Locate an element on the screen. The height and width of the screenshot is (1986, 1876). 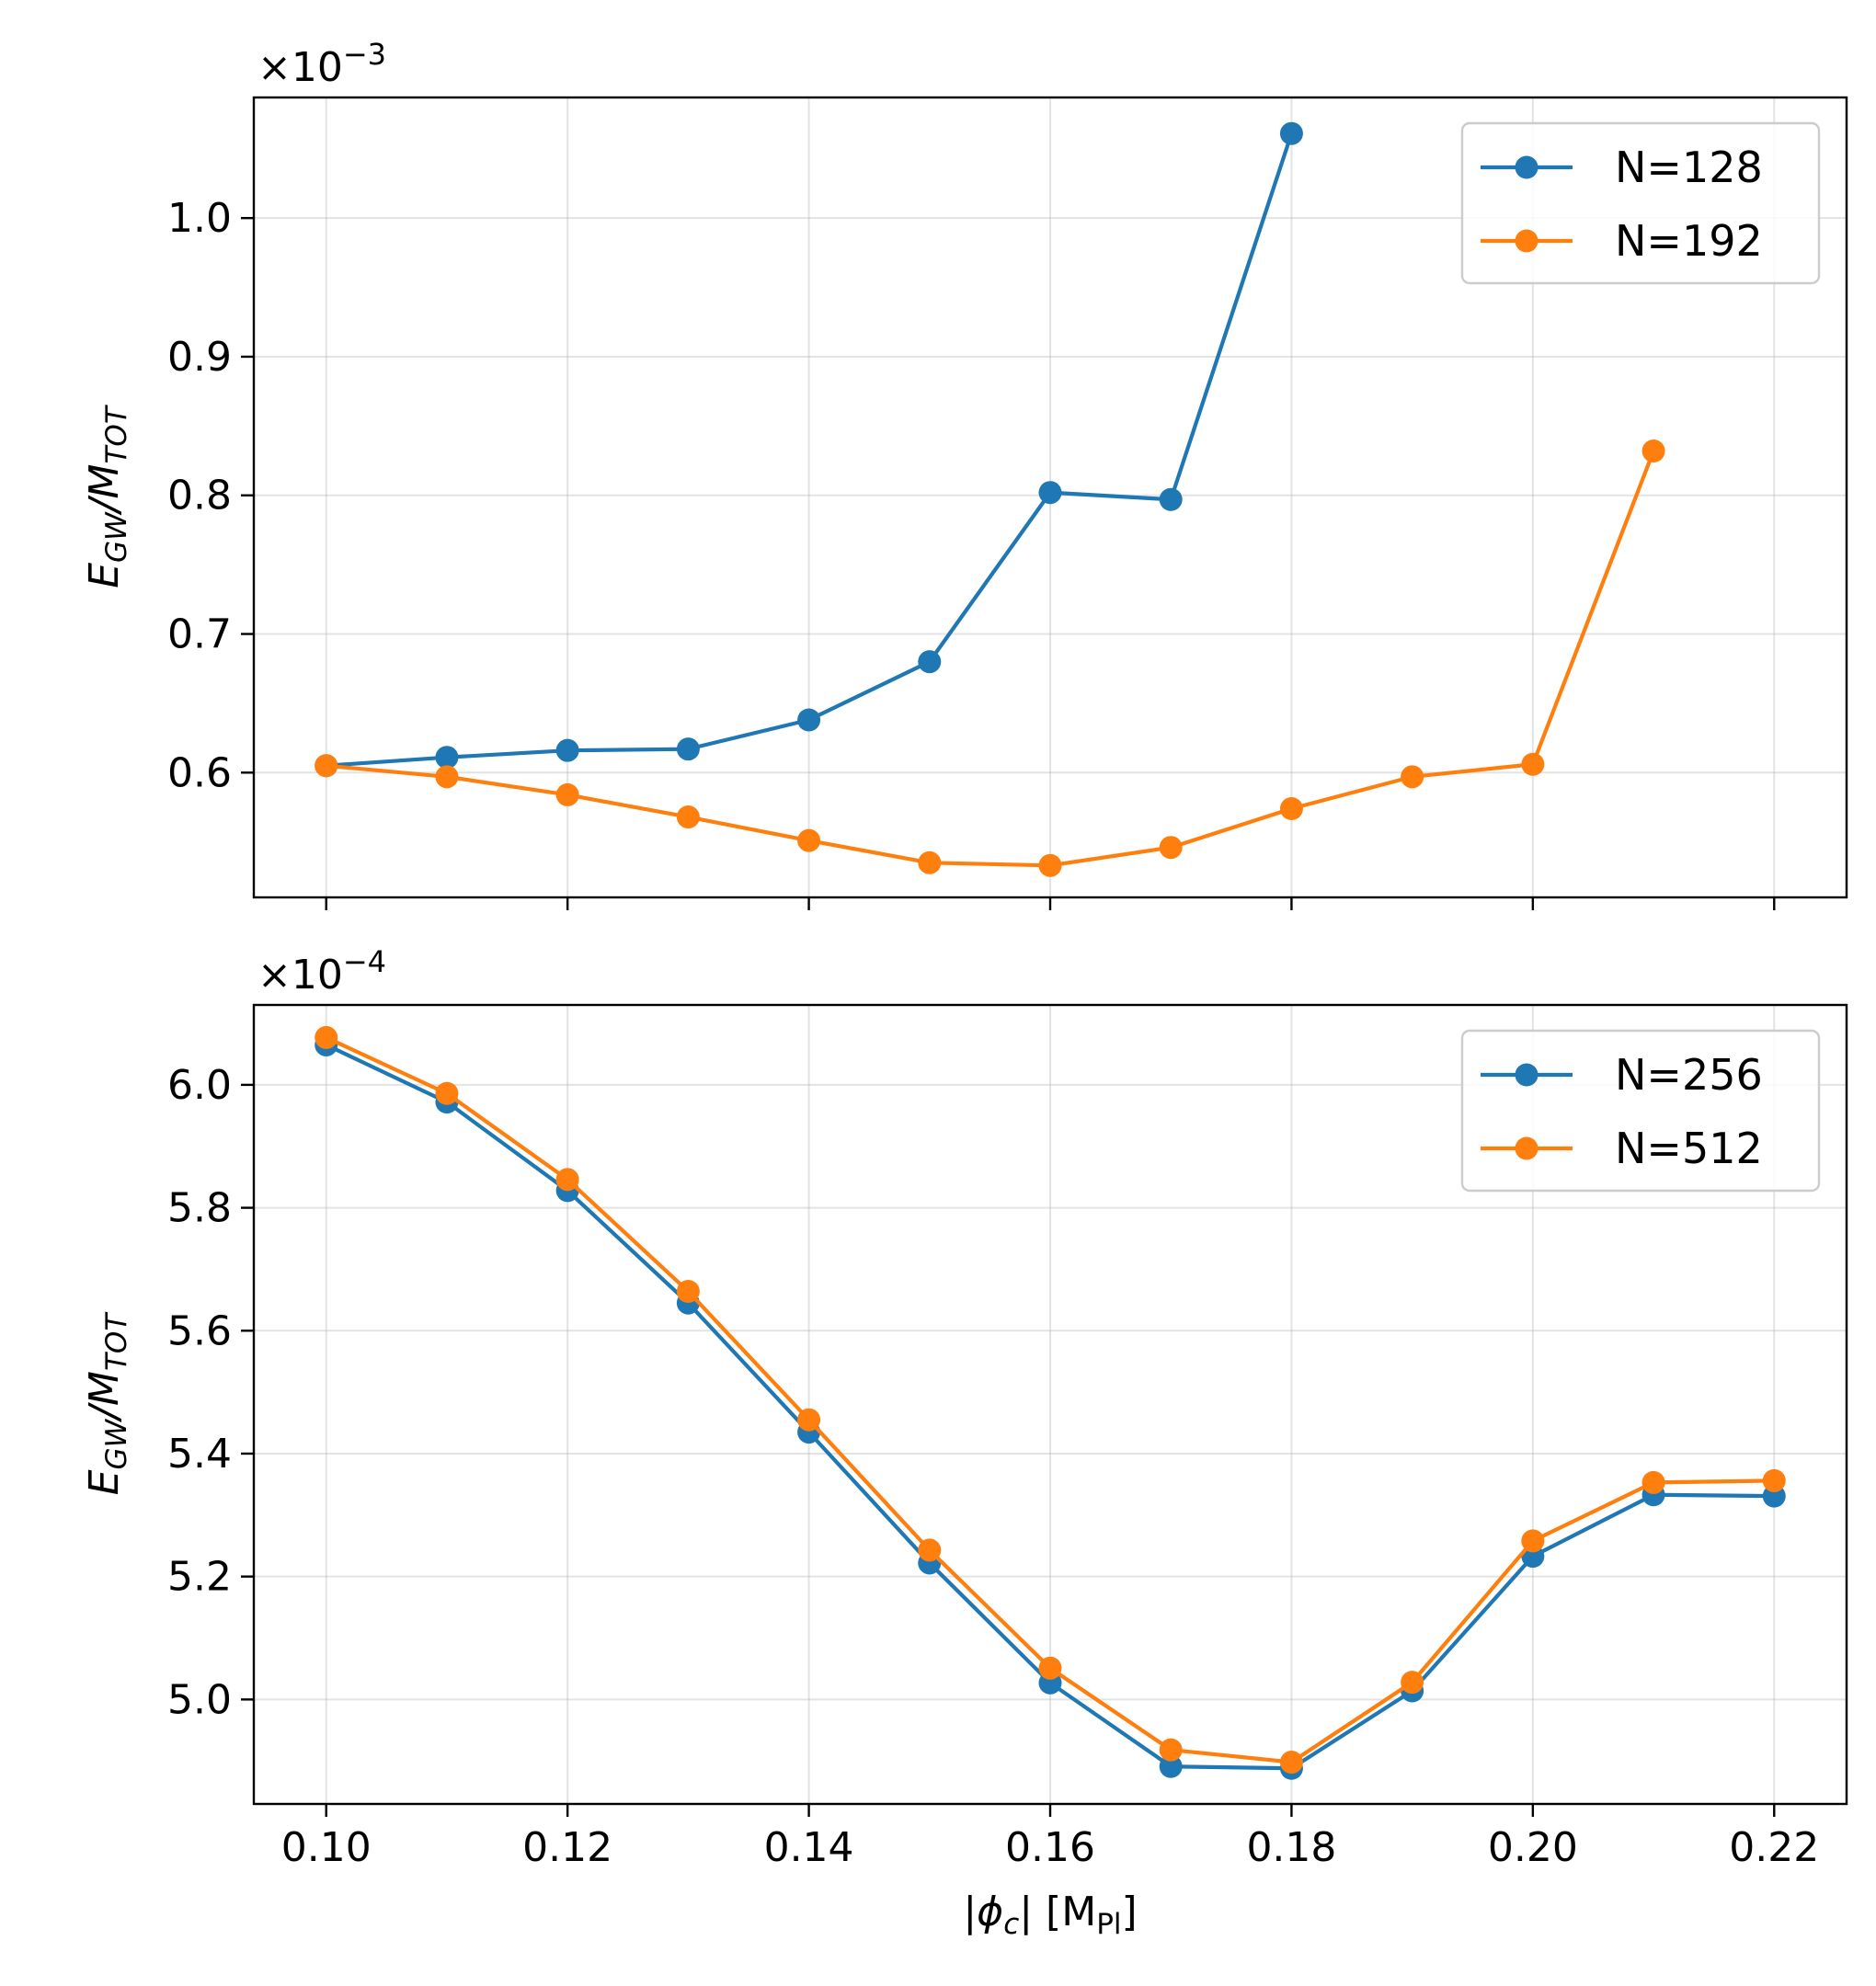
legend-label: N=128 is located at coordinates (1689, 167).